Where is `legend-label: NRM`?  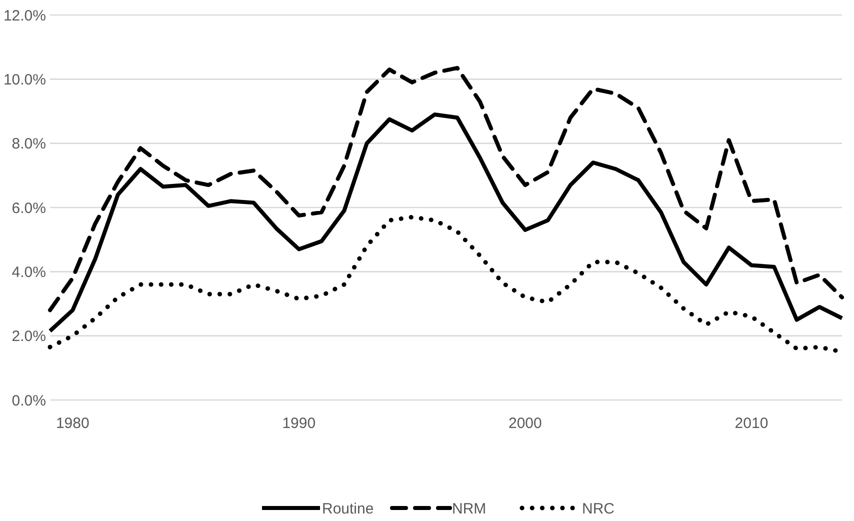
legend-label: NRM is located at coordinates (469, 509).